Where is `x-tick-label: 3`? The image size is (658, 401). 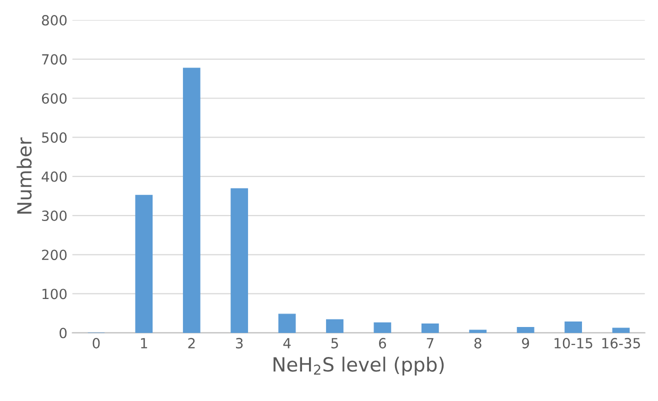 x-tick-label: 3 is located at coordinates (239, 343).